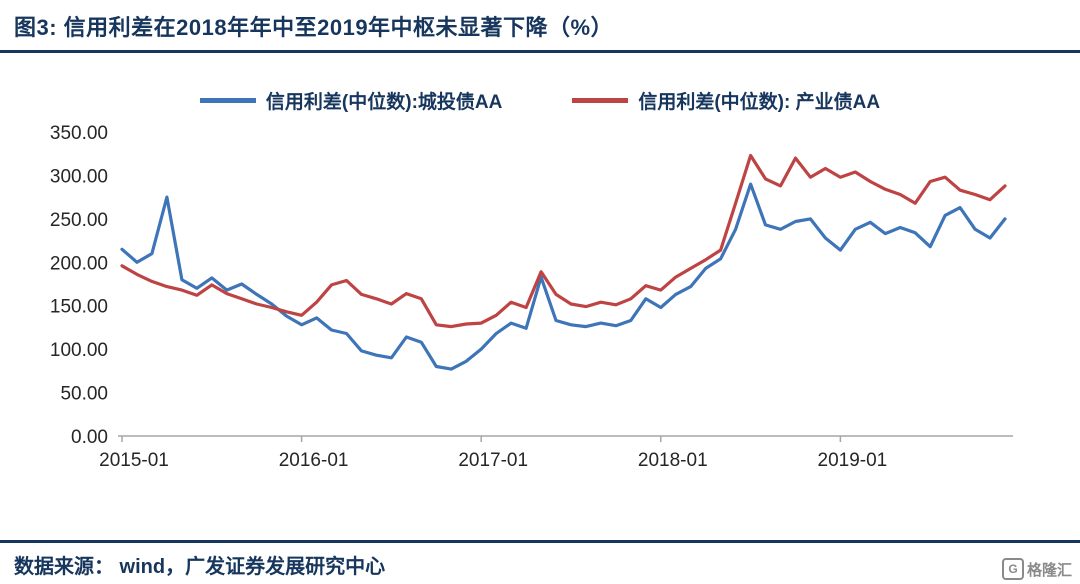 The width and height of the screenshot is (1080, 584). I want to click on x-axis-label: 2017-01, so click(493, 460).